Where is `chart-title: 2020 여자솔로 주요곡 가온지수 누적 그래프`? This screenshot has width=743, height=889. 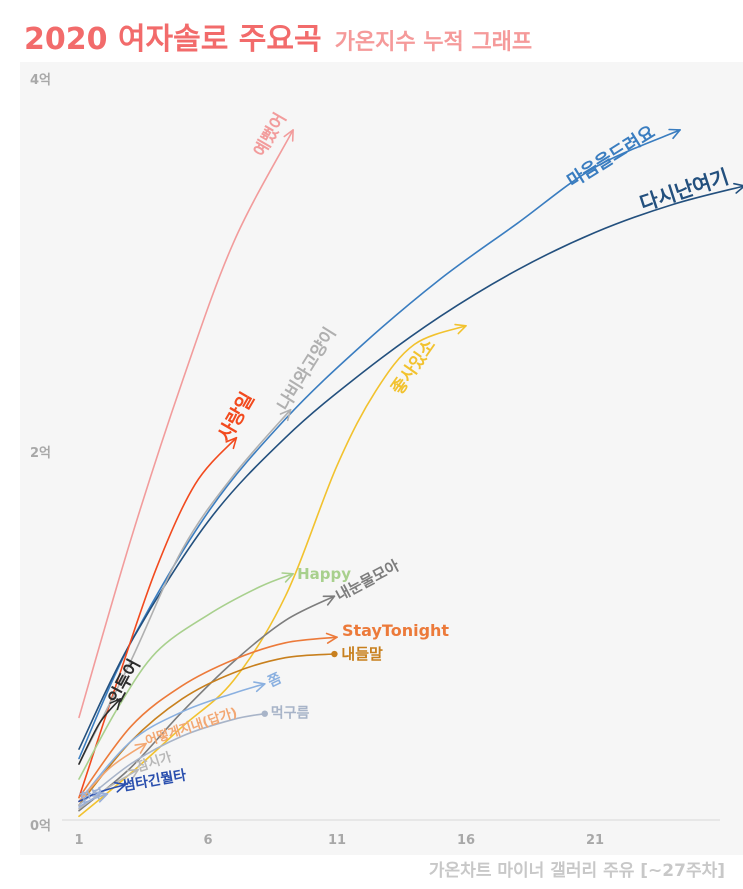 chart-title: 2020 여자솔로 주요곡 가온지수 누적 그래프 is located at coordinates (278, 36).